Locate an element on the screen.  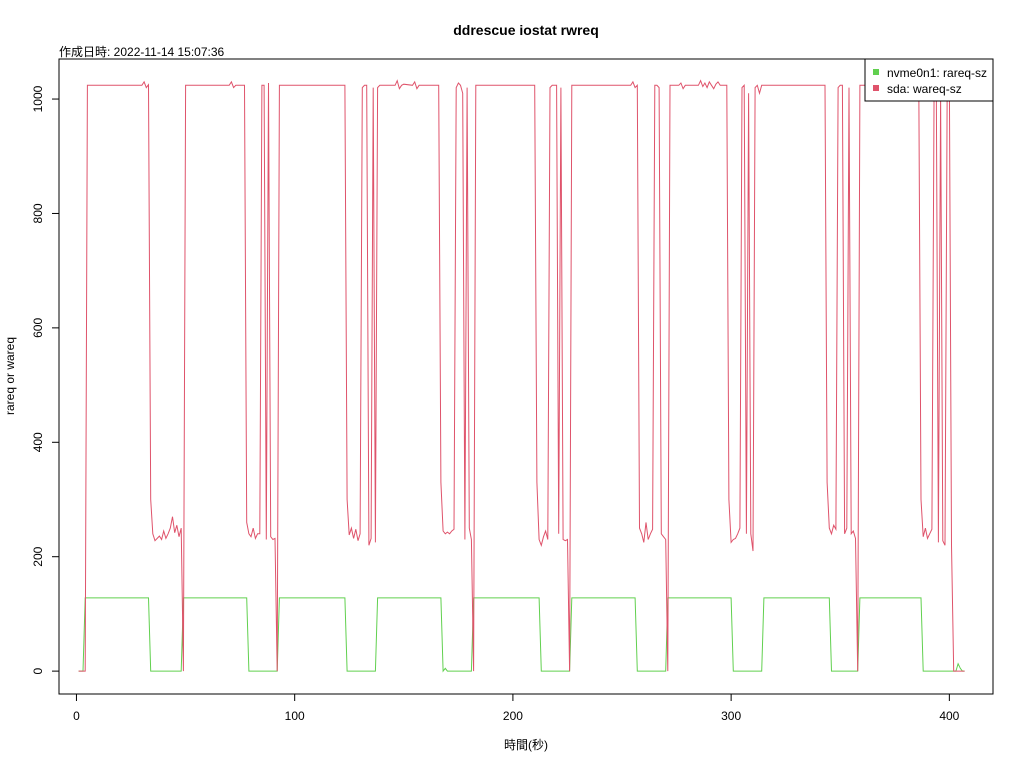
legend-label: nvme0n1: rareq-sz is located at coordinates (937, 73).